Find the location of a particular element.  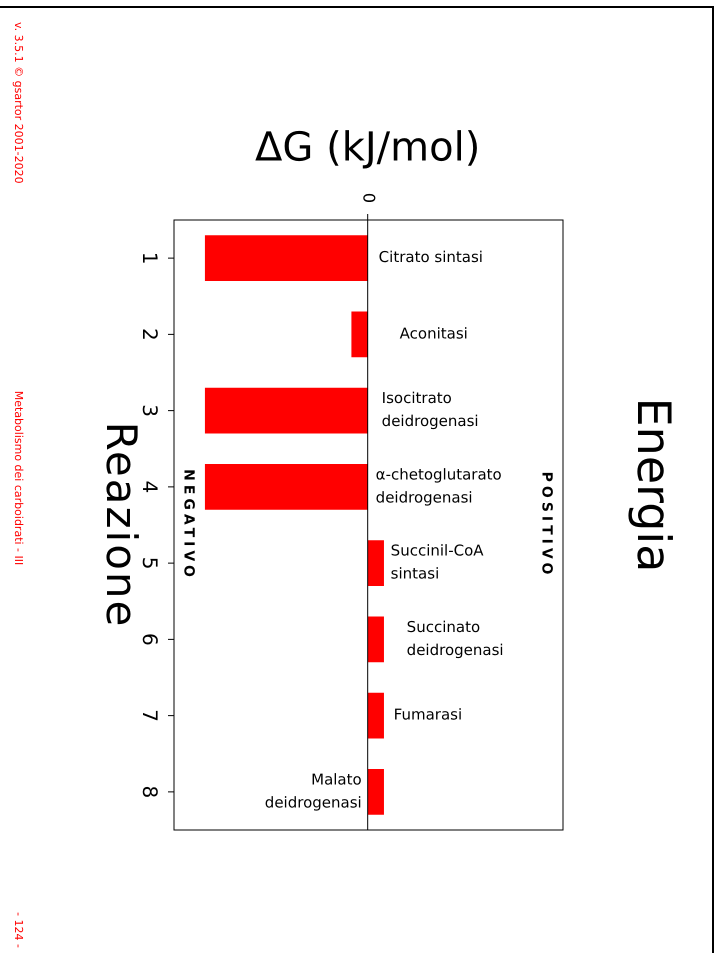

text: - 124 - is located at coordinates (19, 930).